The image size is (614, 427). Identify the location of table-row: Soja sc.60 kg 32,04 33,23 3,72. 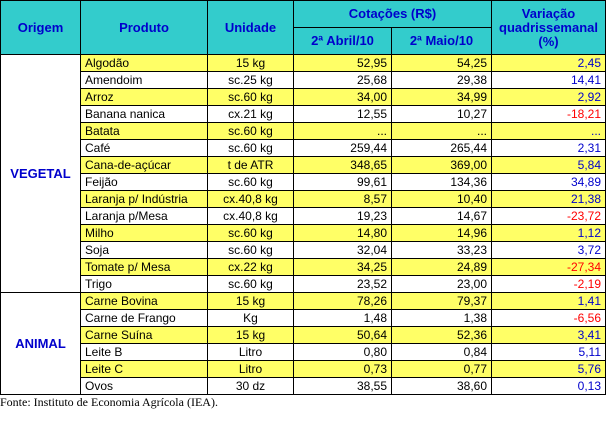
(304, 250).